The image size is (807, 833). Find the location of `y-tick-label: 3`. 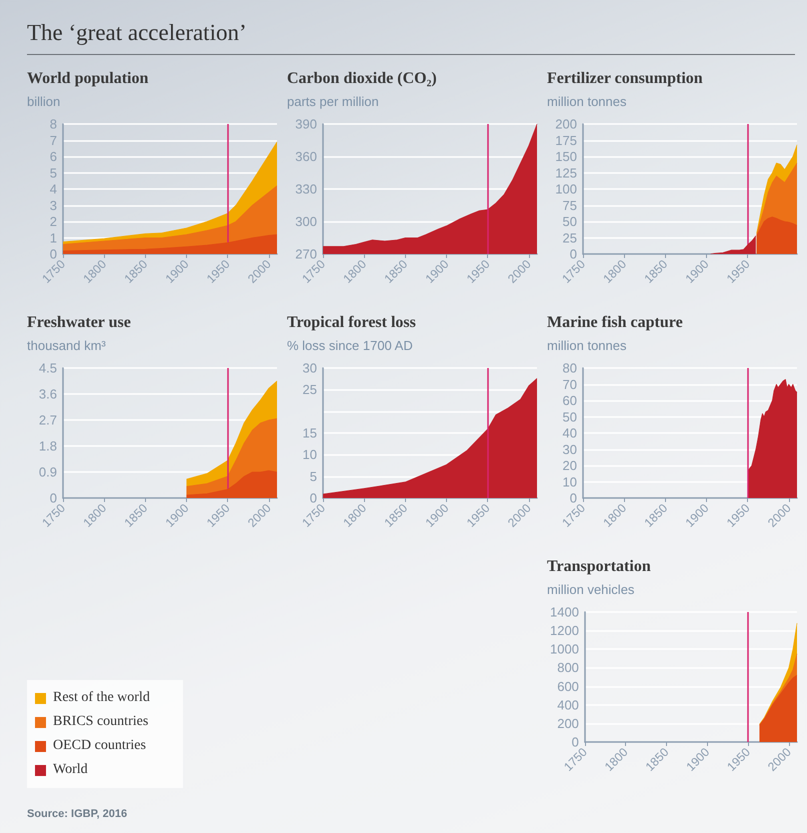

y-tick-label: 3 is located at coordinates (53, 205).